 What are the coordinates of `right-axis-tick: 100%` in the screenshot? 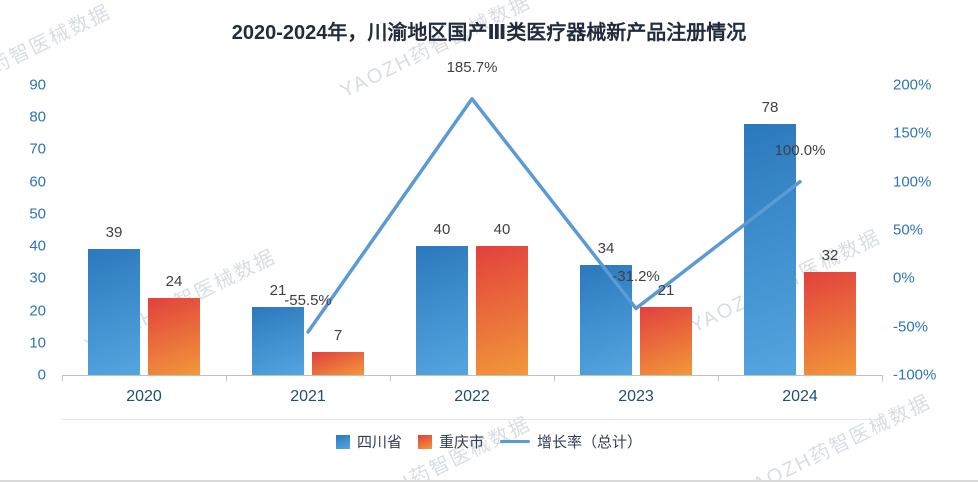 It's located at (912, 182).